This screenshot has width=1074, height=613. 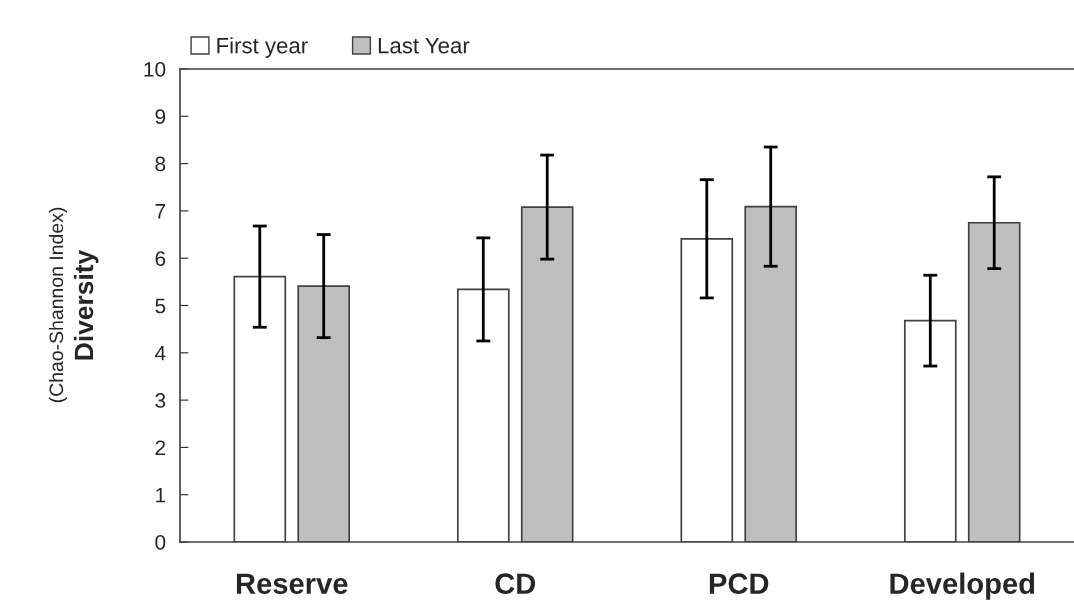 I want to click on y-axis-title: Diversity, so click(x=86, y=304).